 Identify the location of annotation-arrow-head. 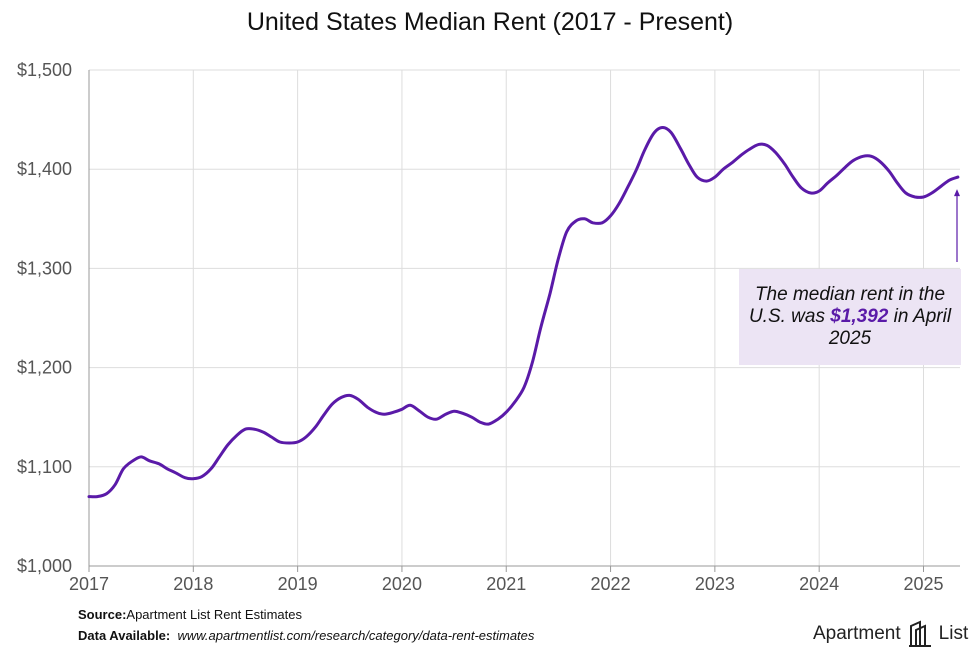
(957, 193).